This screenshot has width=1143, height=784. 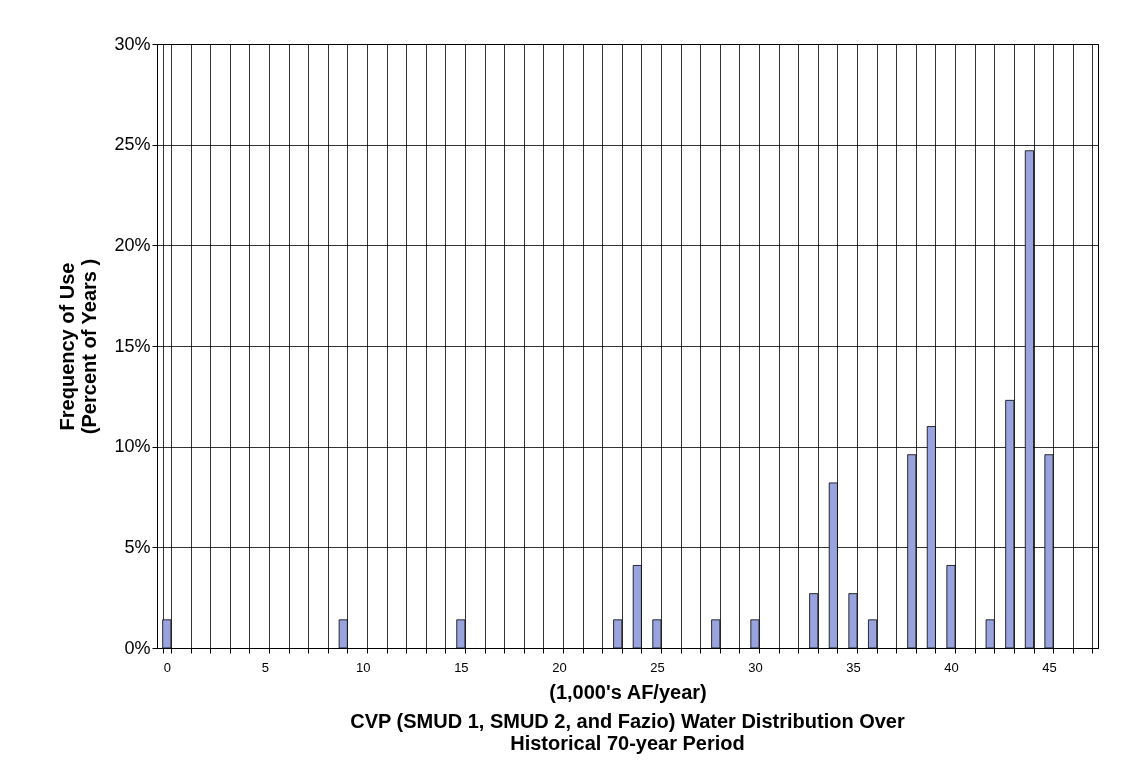 I want to click on x-tick-label: 45, so click(x=1049, y=667).